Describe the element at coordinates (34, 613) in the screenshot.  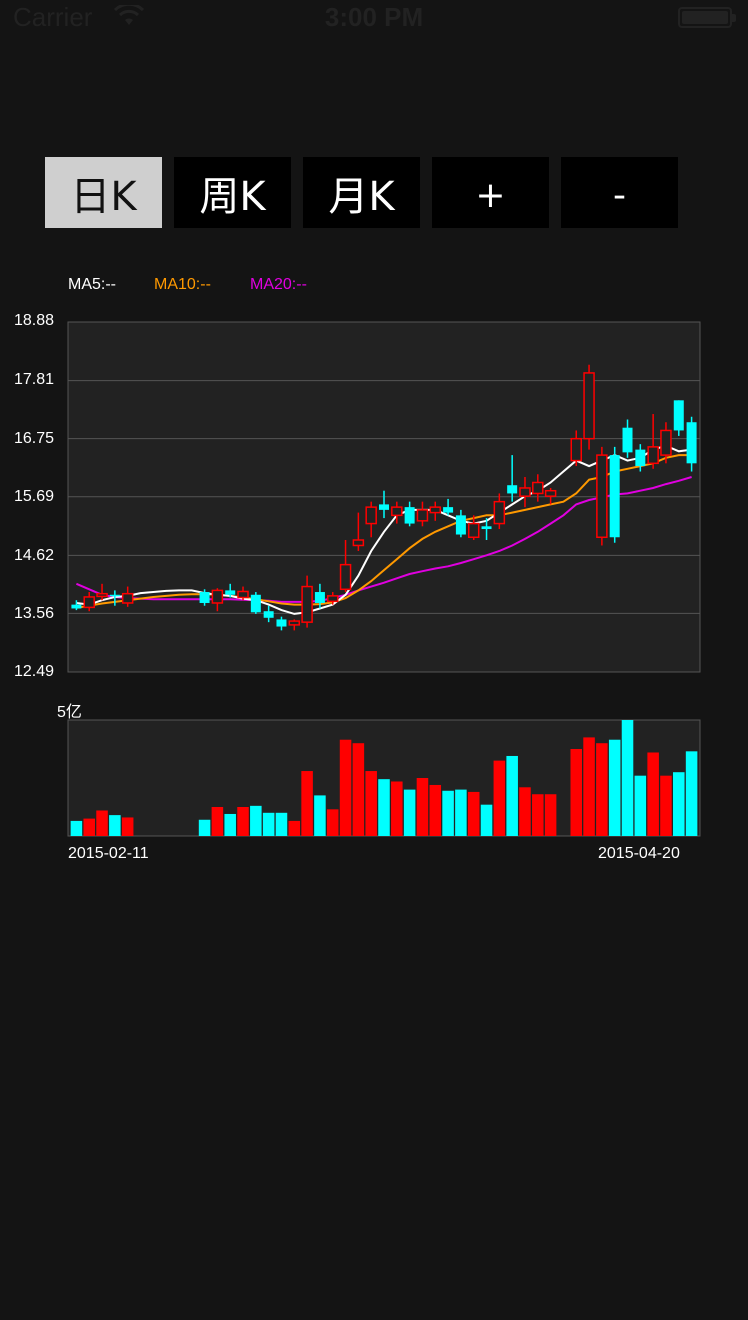
I see `y-tick-label: 13.56` at that location.